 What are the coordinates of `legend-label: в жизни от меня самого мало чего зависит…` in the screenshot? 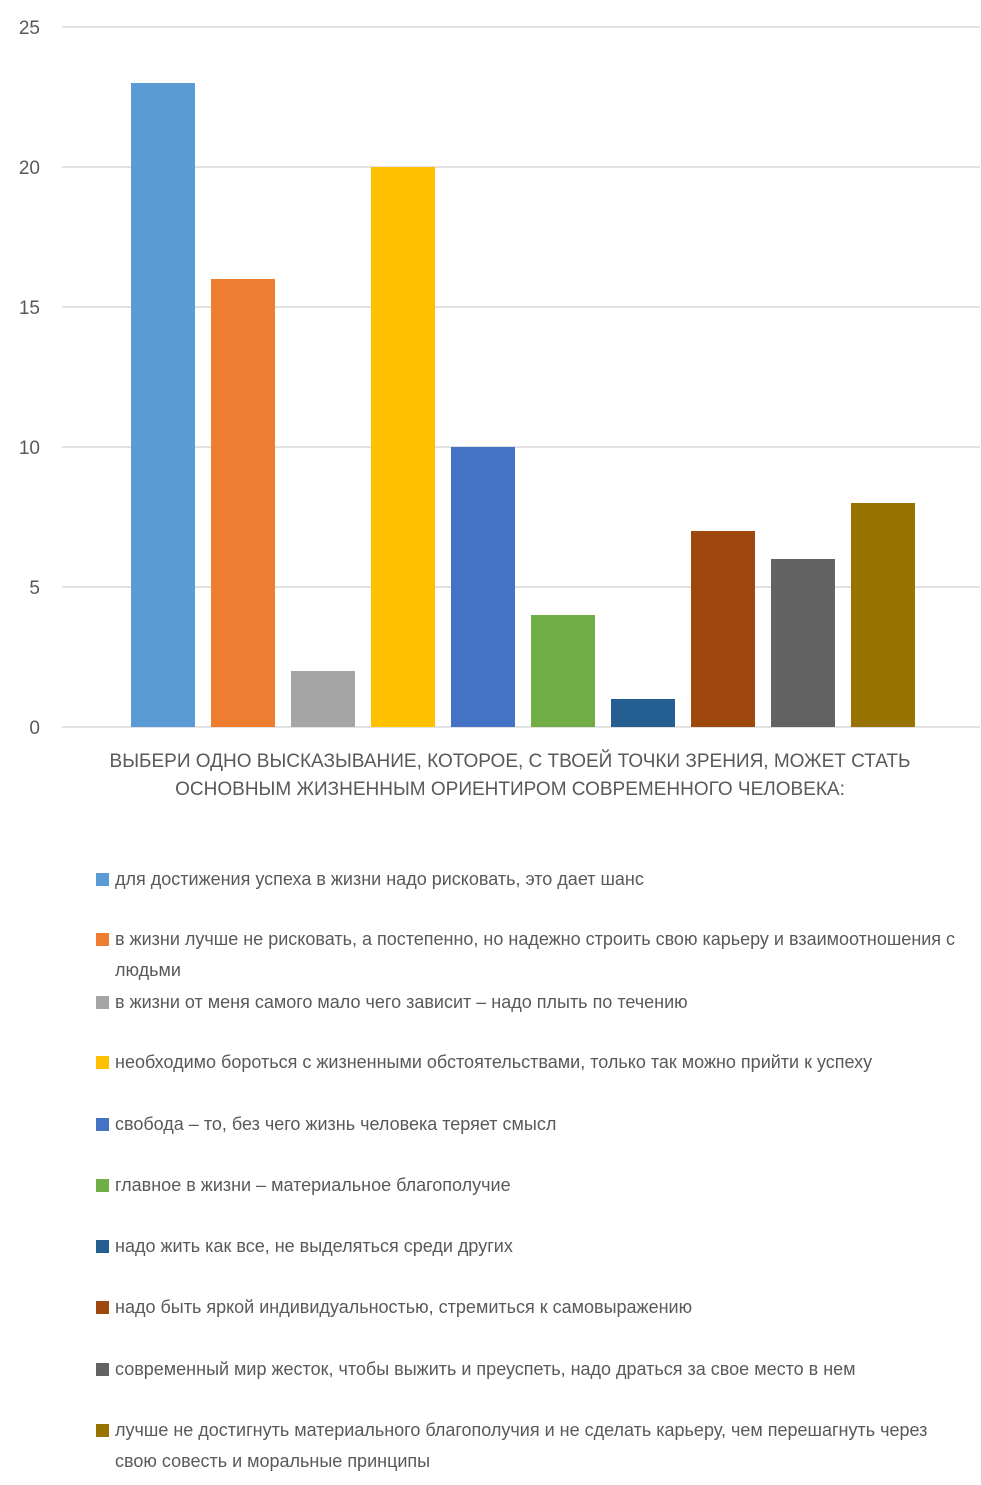 It's located at (401, 1002).